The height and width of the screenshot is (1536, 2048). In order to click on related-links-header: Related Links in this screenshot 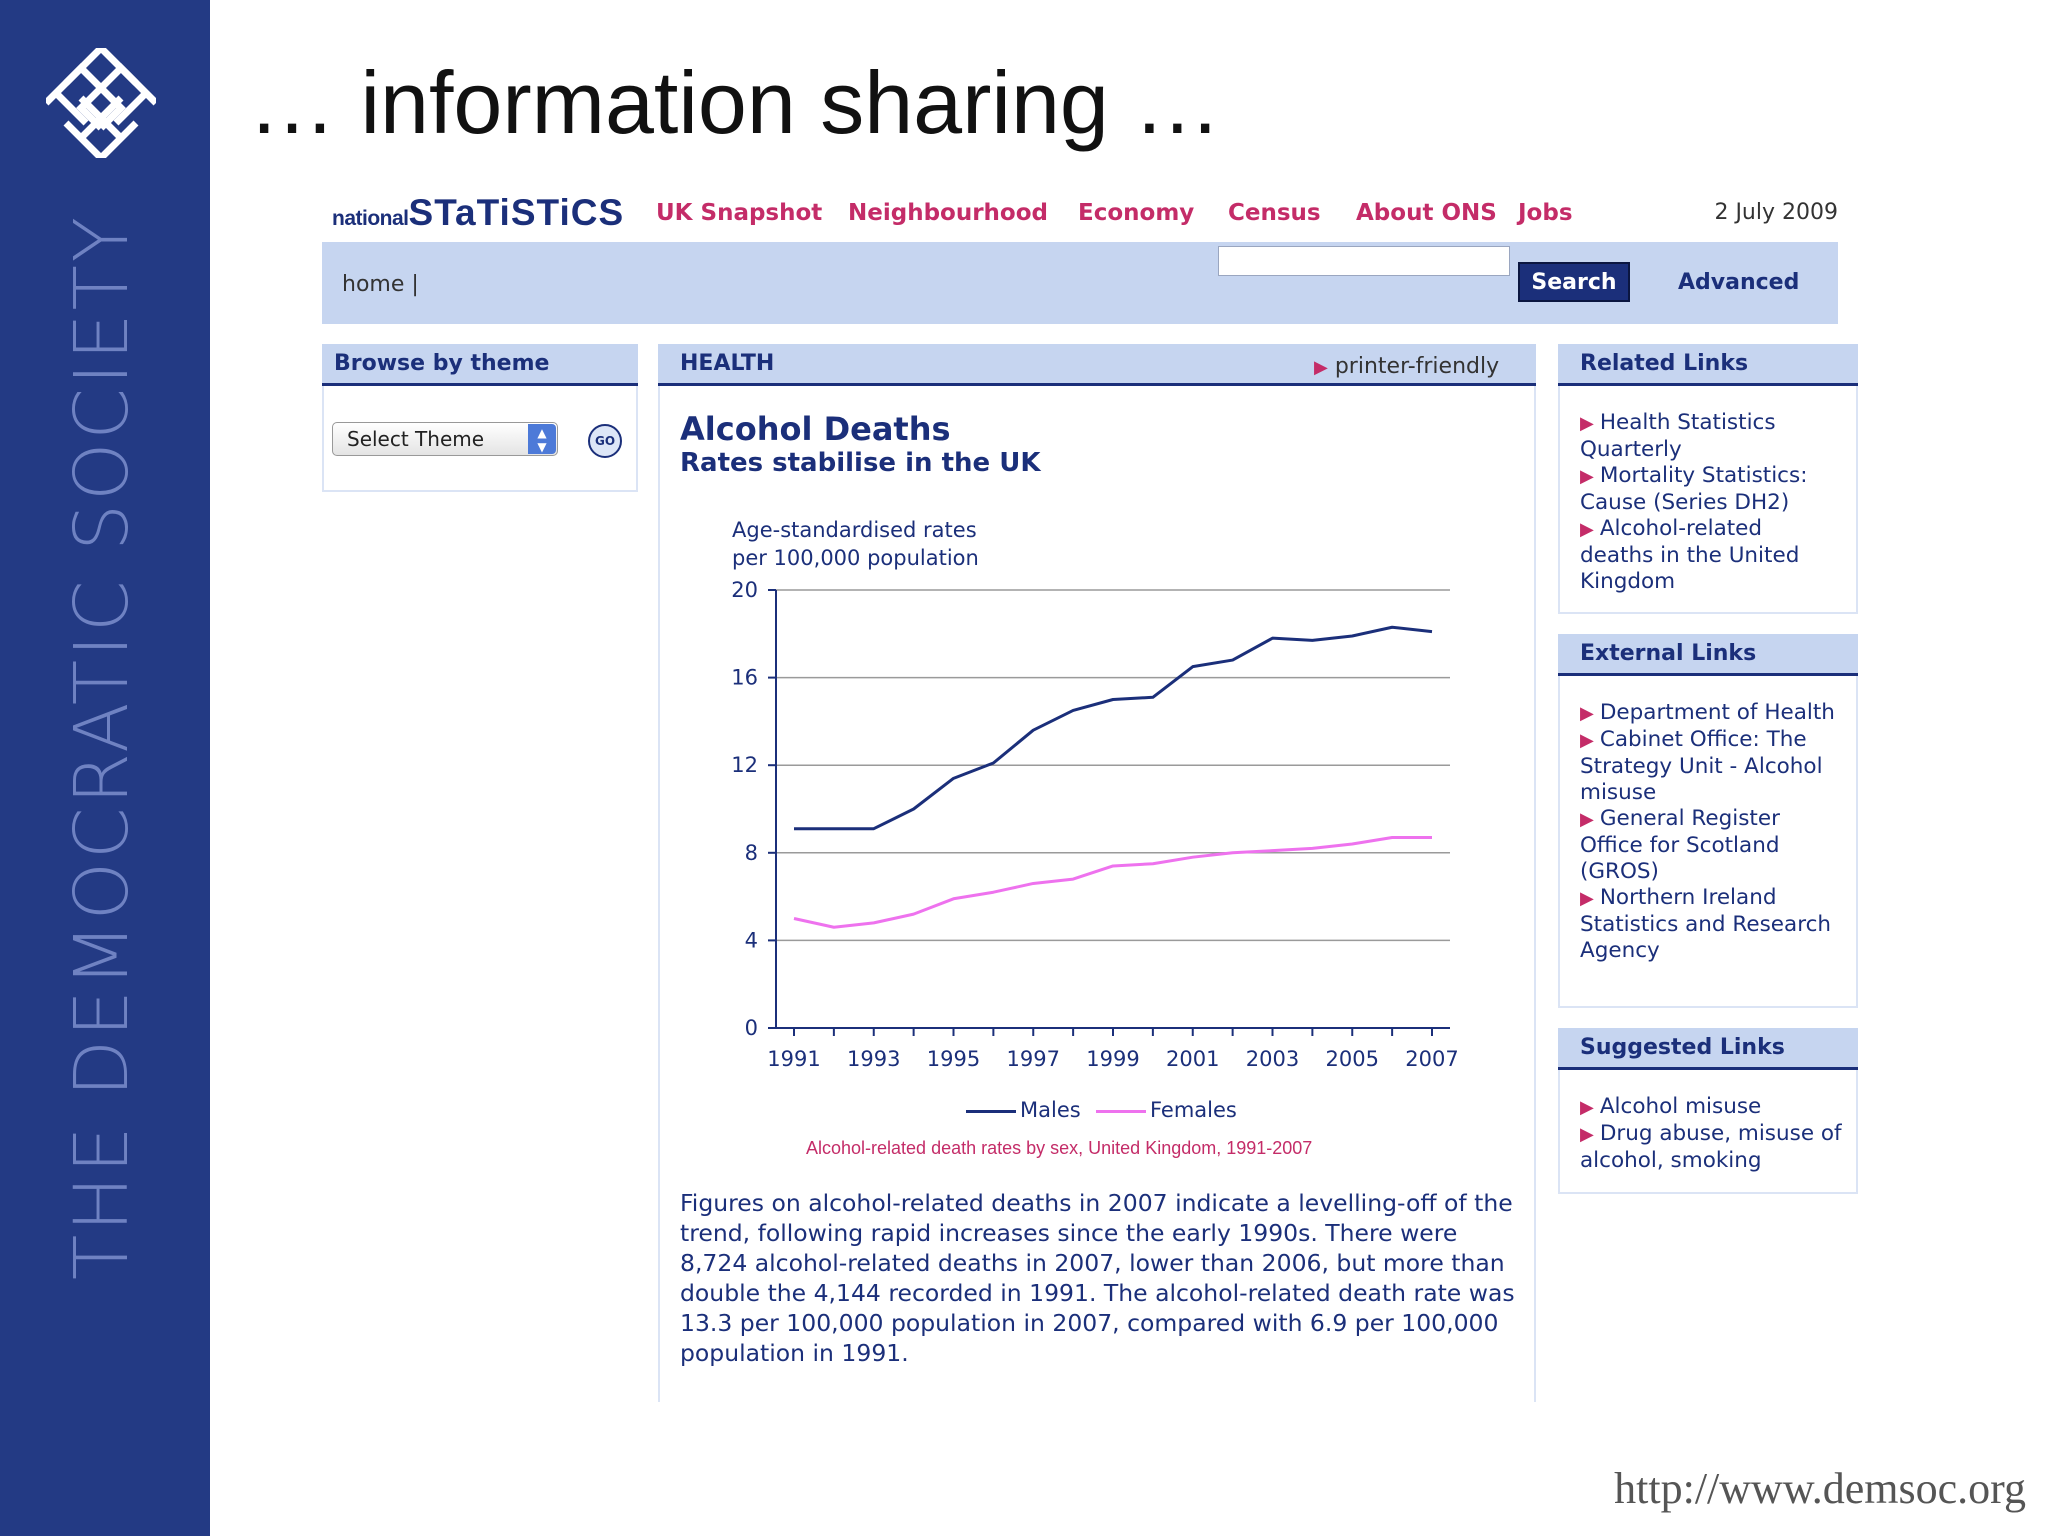, I will do `click(1708, 365)`.